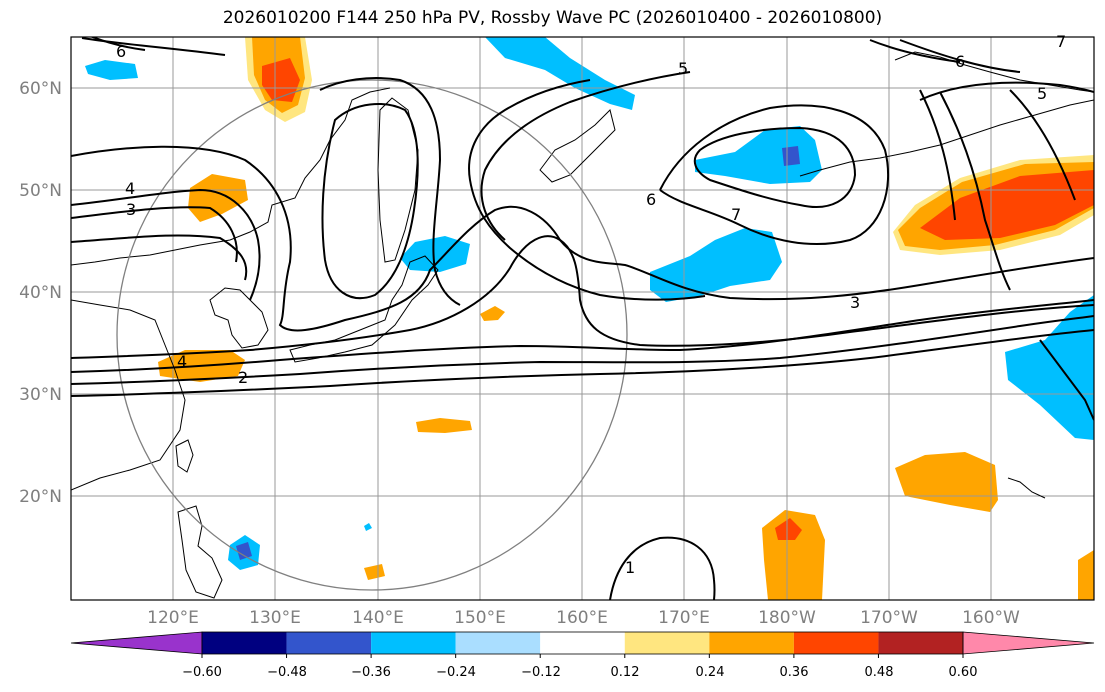 This screenshot has width=1105, height=692. What do you see at coordinates (684, 618) in the screenshot?
I see `lon-label: 170°E` at bounding box center [684, 618].